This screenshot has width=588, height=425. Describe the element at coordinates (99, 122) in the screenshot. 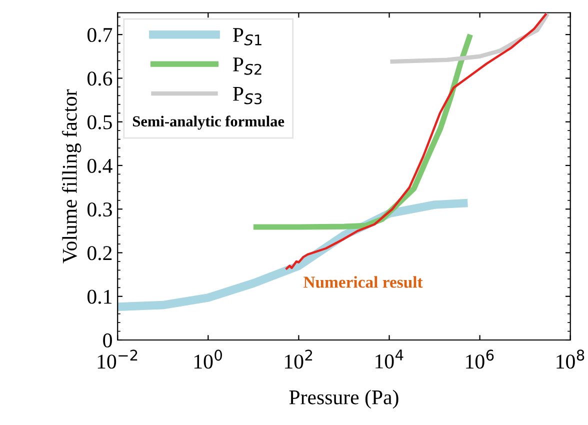

I see `y-tick-label: 0.5` at that location.